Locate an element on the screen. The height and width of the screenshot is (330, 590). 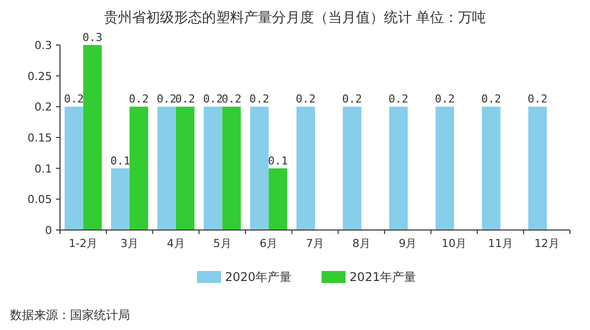
legend-label: 2021年产量 is located at coordinates (383, 277).